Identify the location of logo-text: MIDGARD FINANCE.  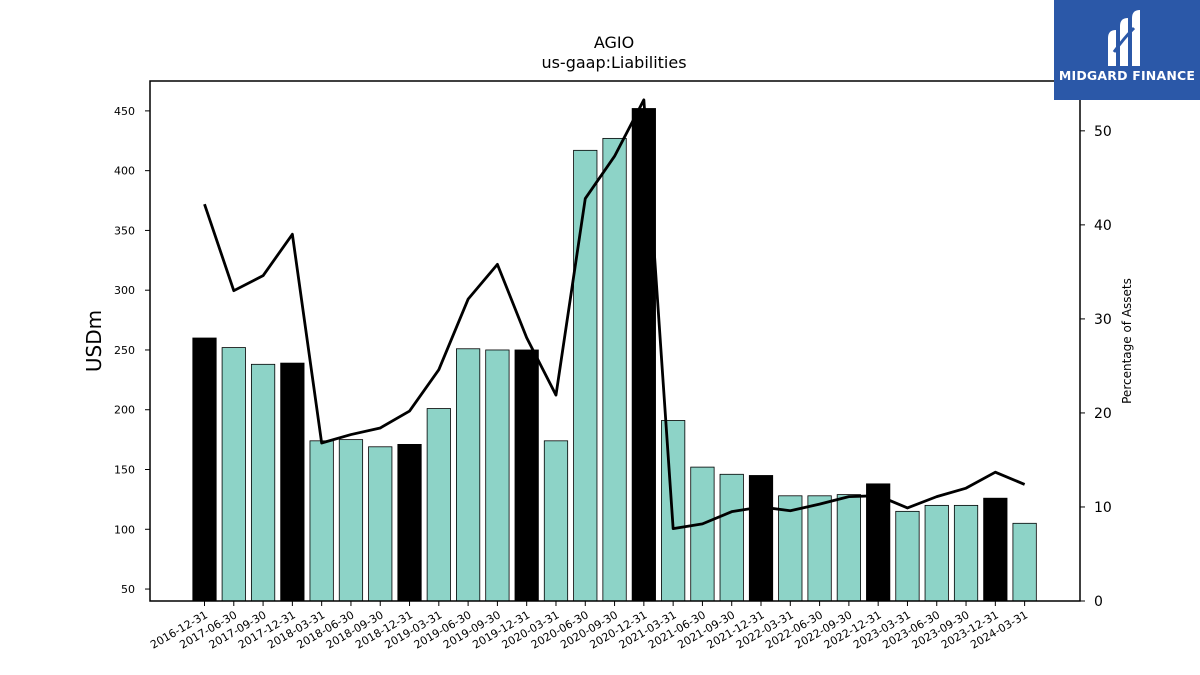
(1127, 75).